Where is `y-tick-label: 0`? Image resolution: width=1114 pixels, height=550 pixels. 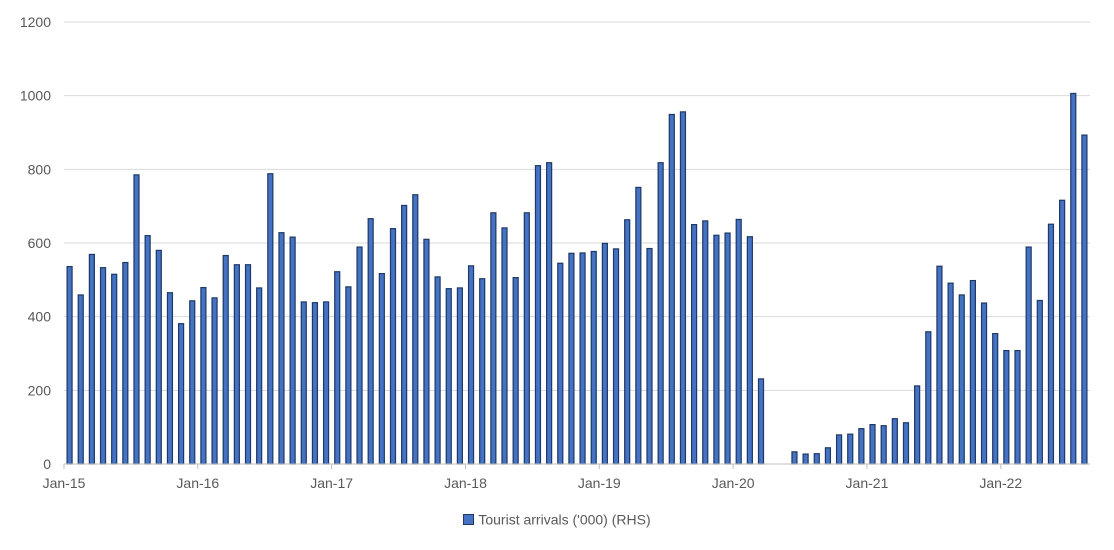
y-tick-label: 0 is located at coordinates (47, 464).